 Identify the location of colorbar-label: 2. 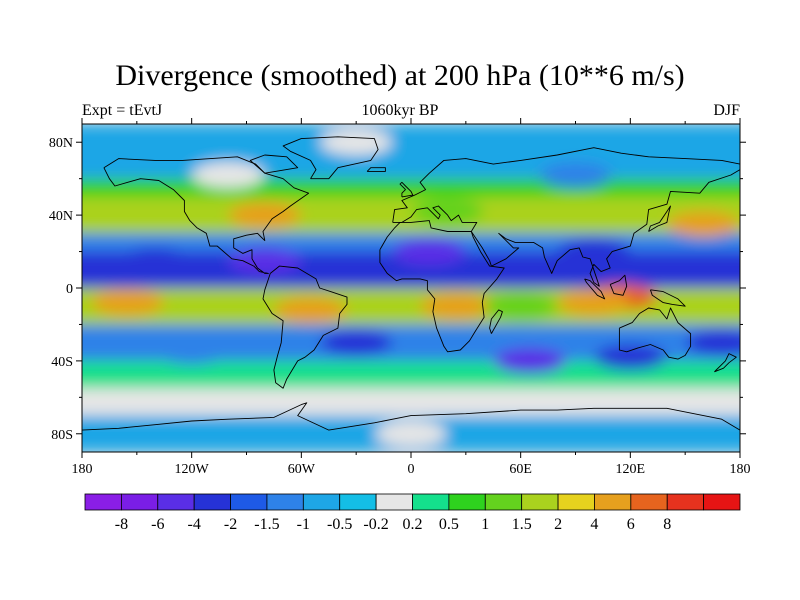
(558, 524).